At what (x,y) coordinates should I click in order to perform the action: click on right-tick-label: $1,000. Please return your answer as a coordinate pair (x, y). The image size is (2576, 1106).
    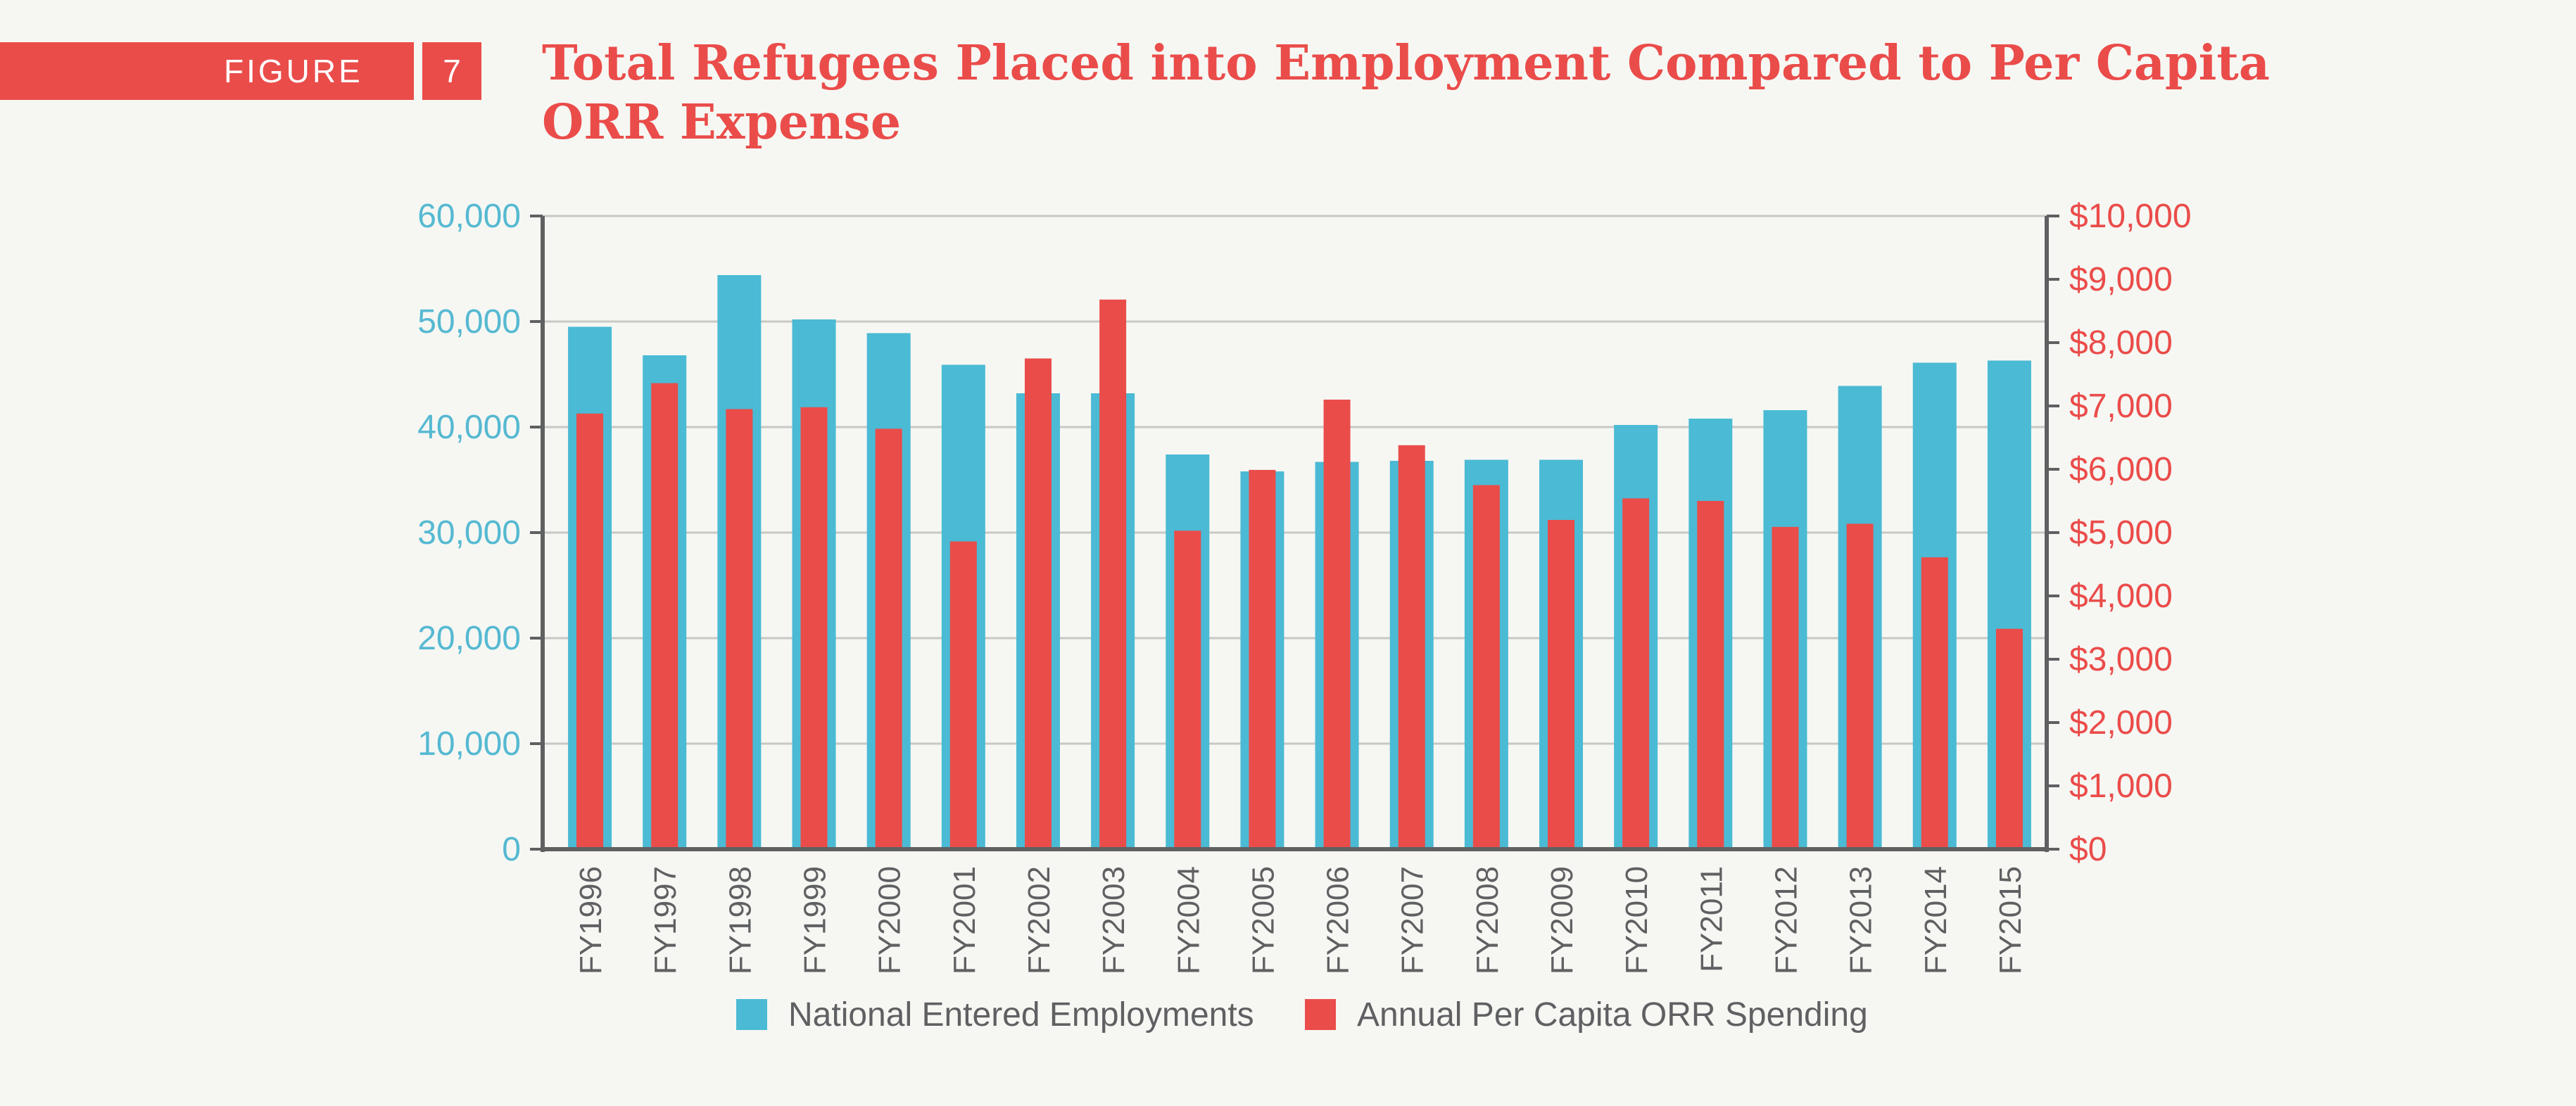
    Looking at the image, I should click on (2121, 786).